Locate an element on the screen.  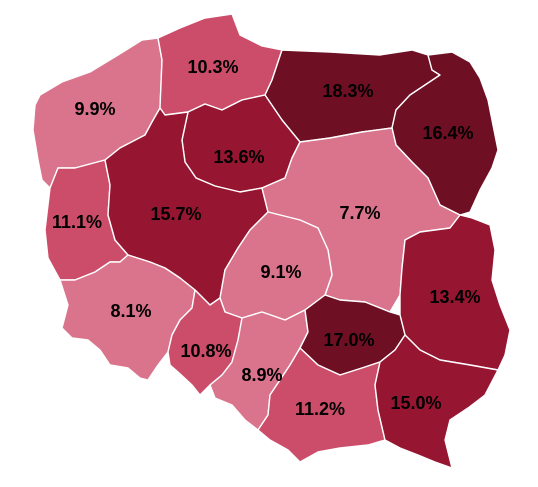
region-podkarpackie is located at coordinates (436, 401).